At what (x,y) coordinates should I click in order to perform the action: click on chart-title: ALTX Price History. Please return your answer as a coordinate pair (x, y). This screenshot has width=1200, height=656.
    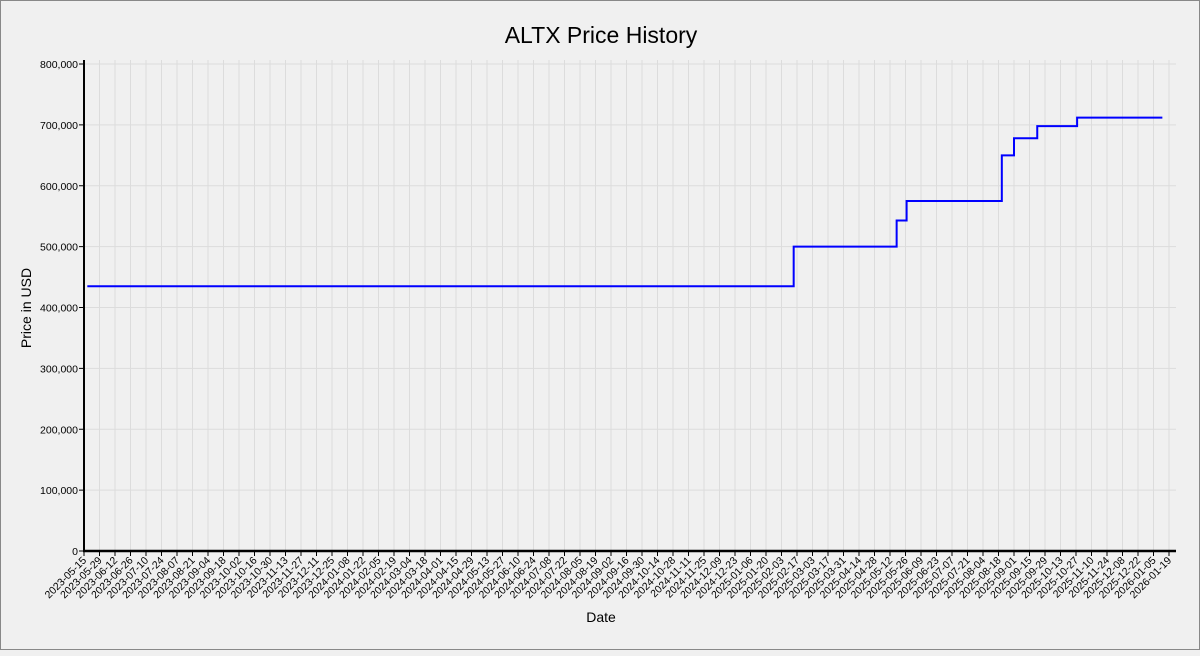
    Looking at the image, I should click on (601, 35).